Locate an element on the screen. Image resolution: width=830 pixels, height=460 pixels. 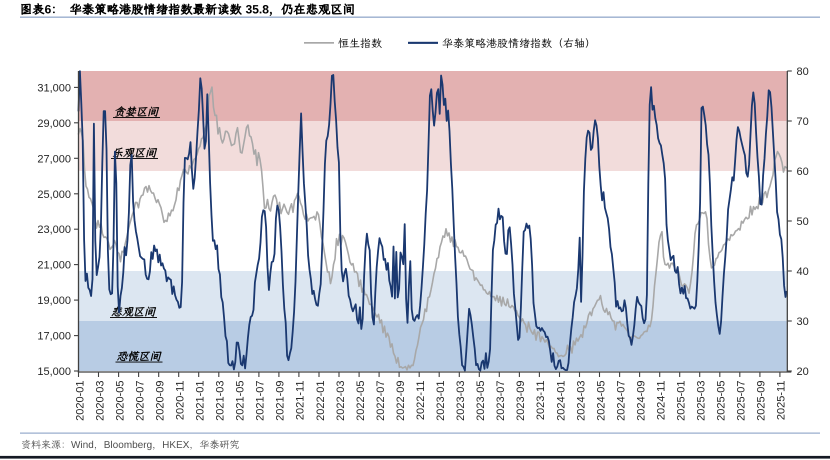
svg-text: 2020-07 is located at coordinates (140, 401).